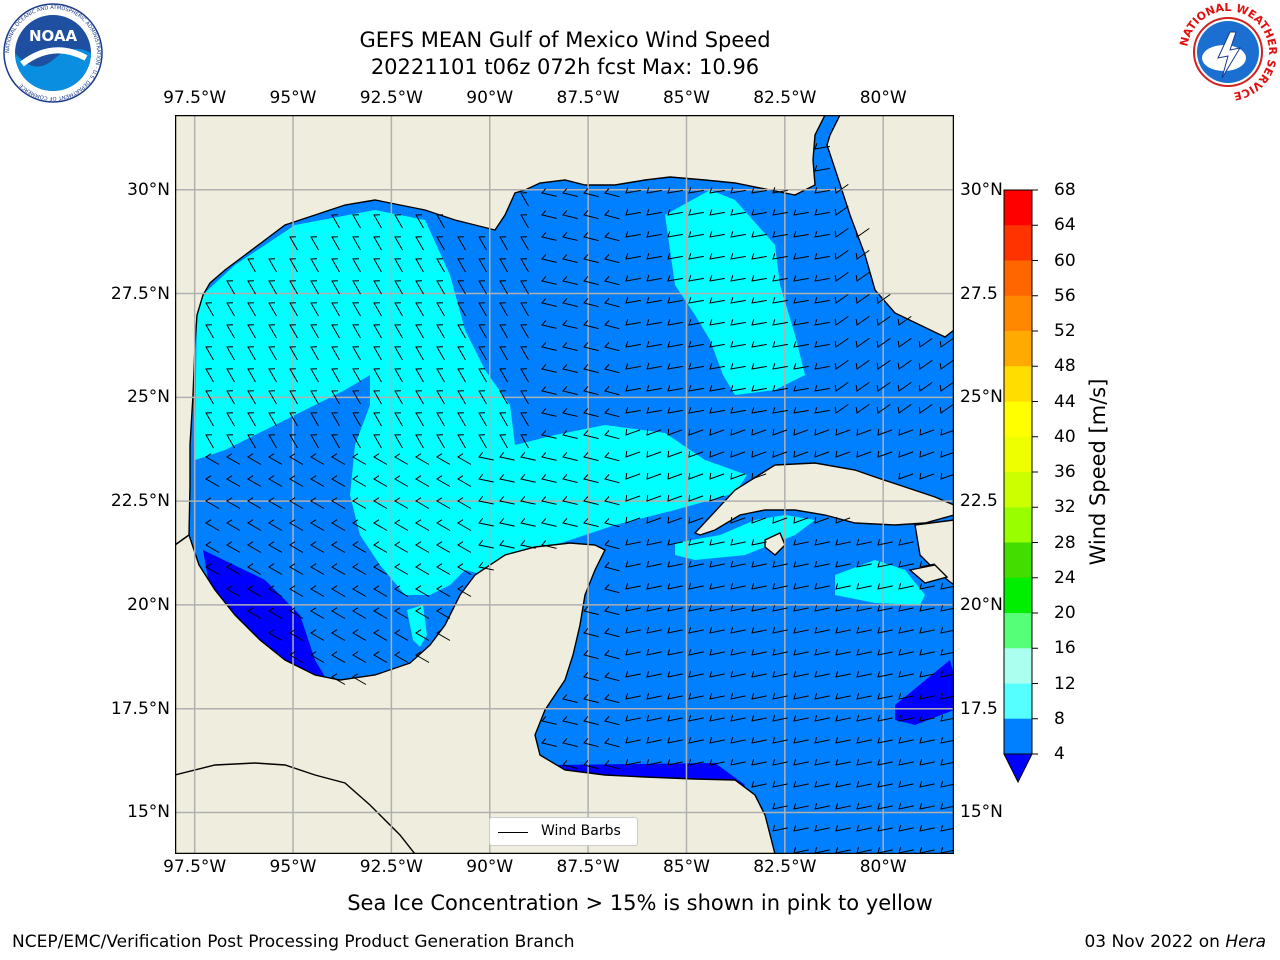 This screenshot has height=960, width=1280. Describe the element at coordinates (1065, 648) in the screenshot. I see `colorbar-tick-label: 16` at that location.